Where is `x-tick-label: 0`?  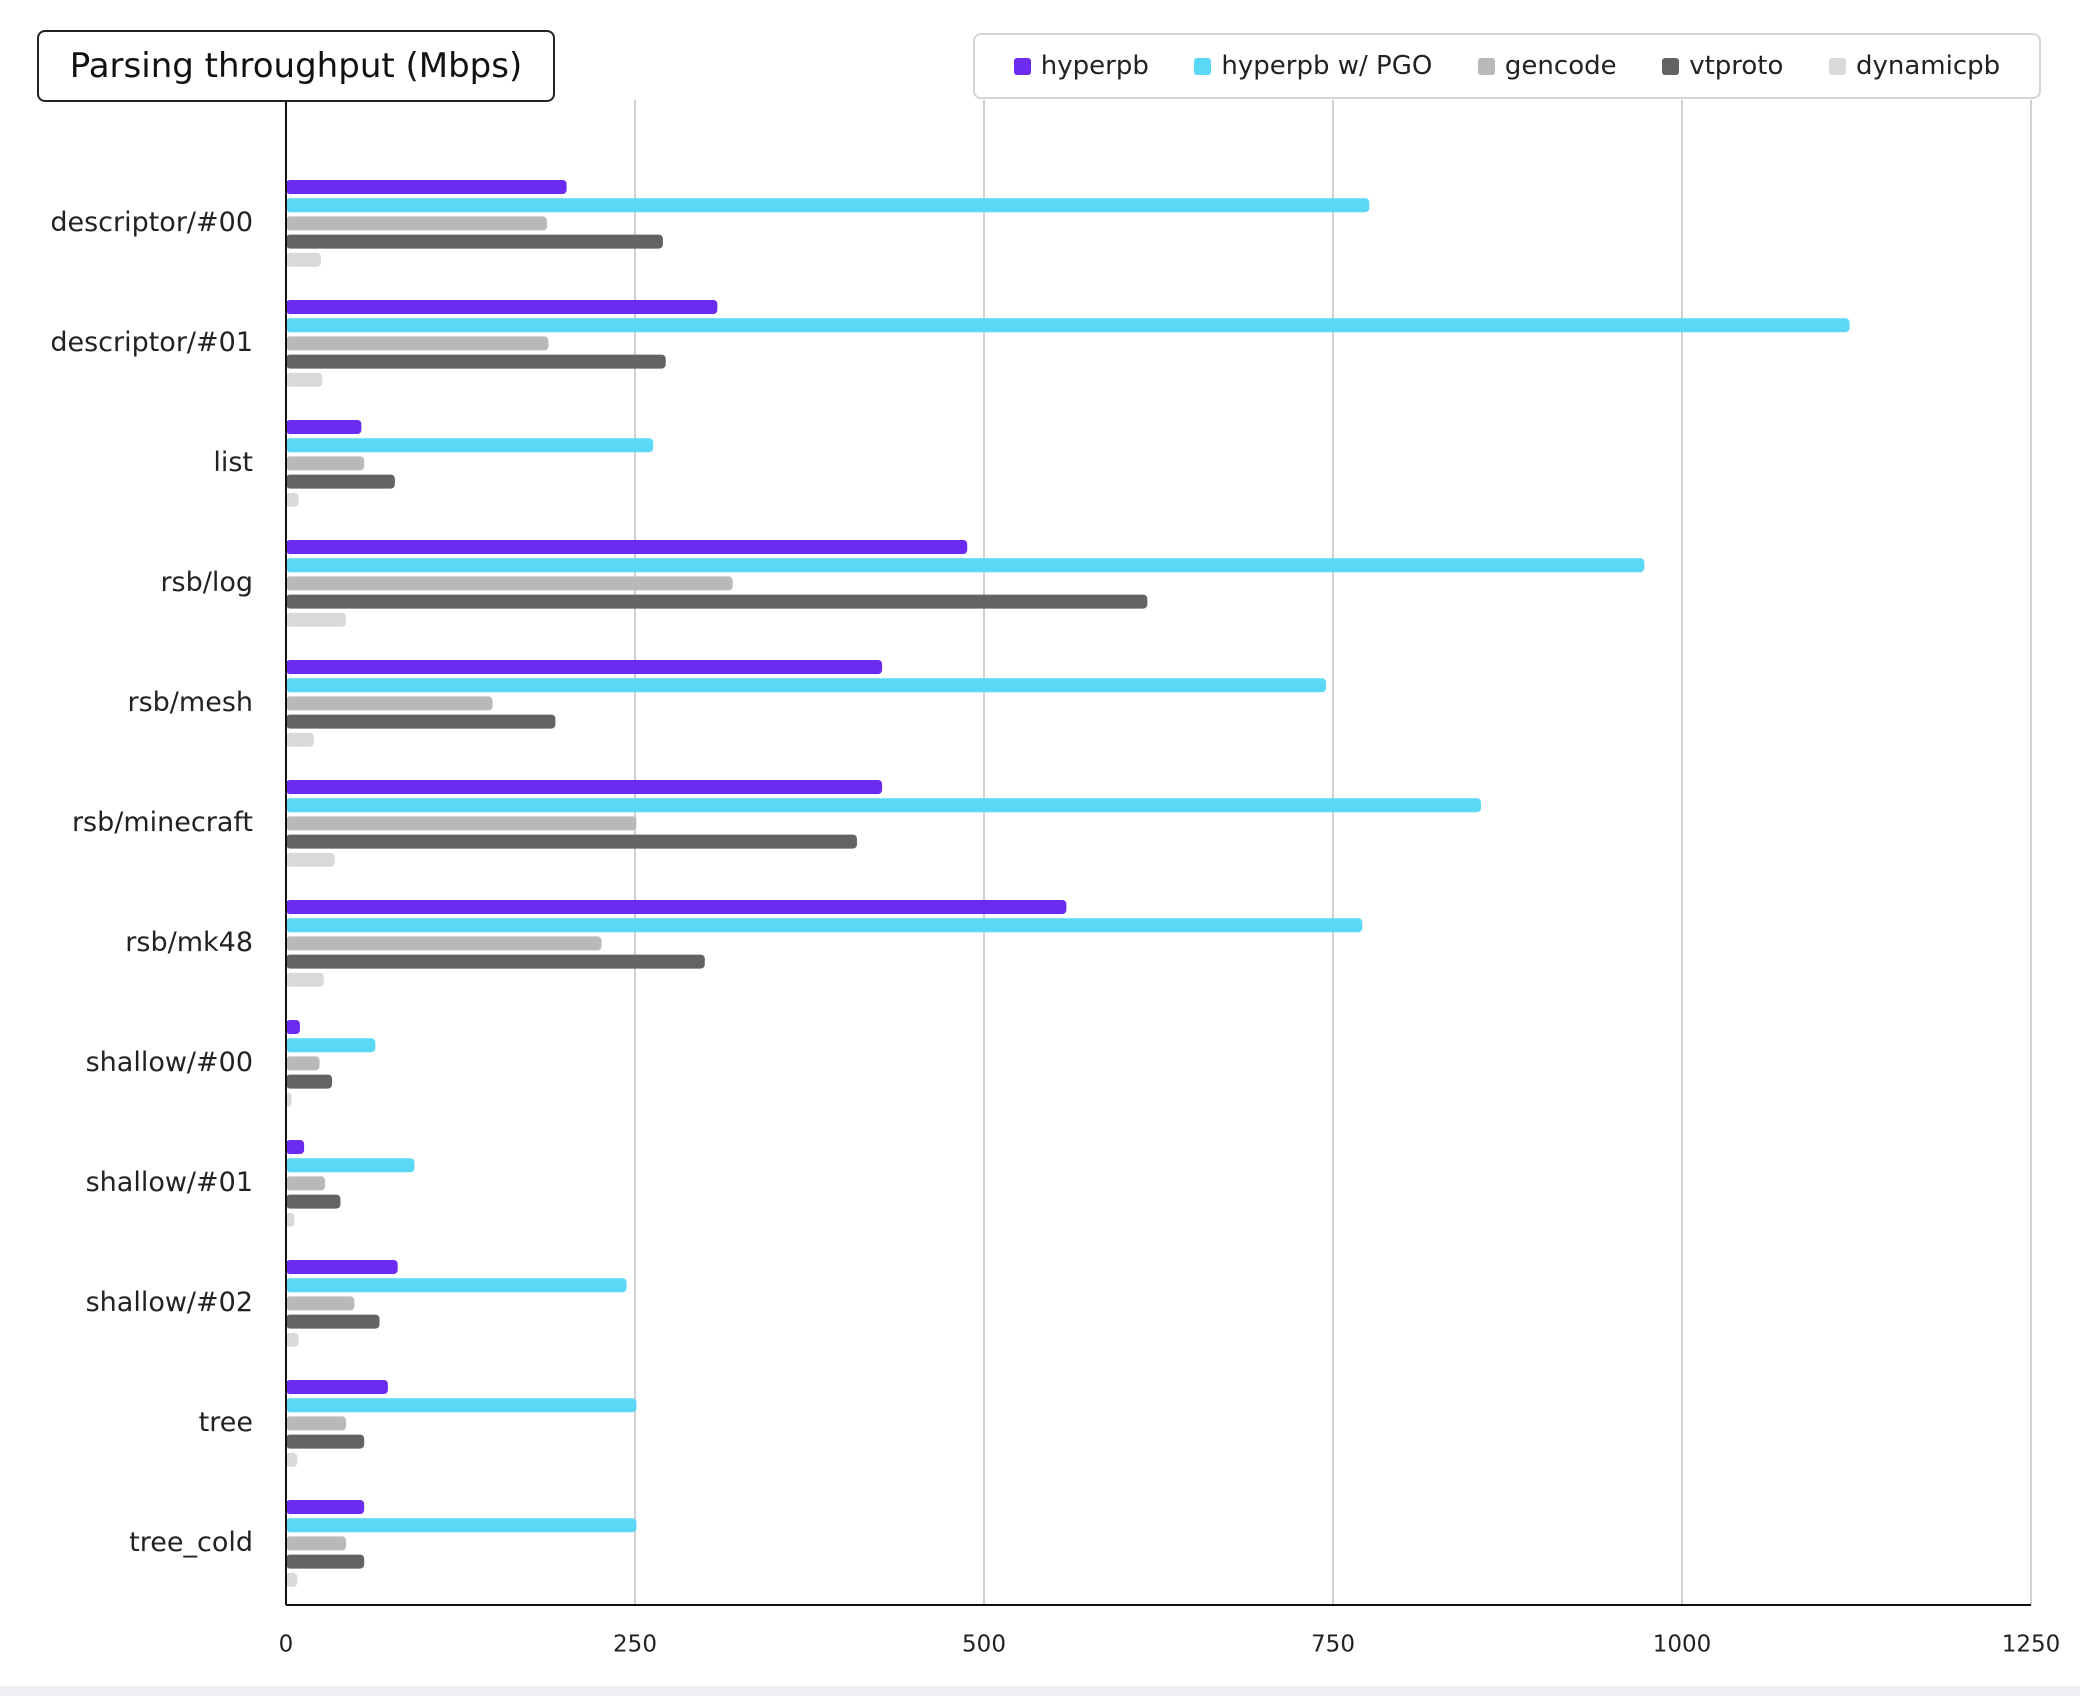 x-tick-label: 0 is located at coordinates (286, 1645).